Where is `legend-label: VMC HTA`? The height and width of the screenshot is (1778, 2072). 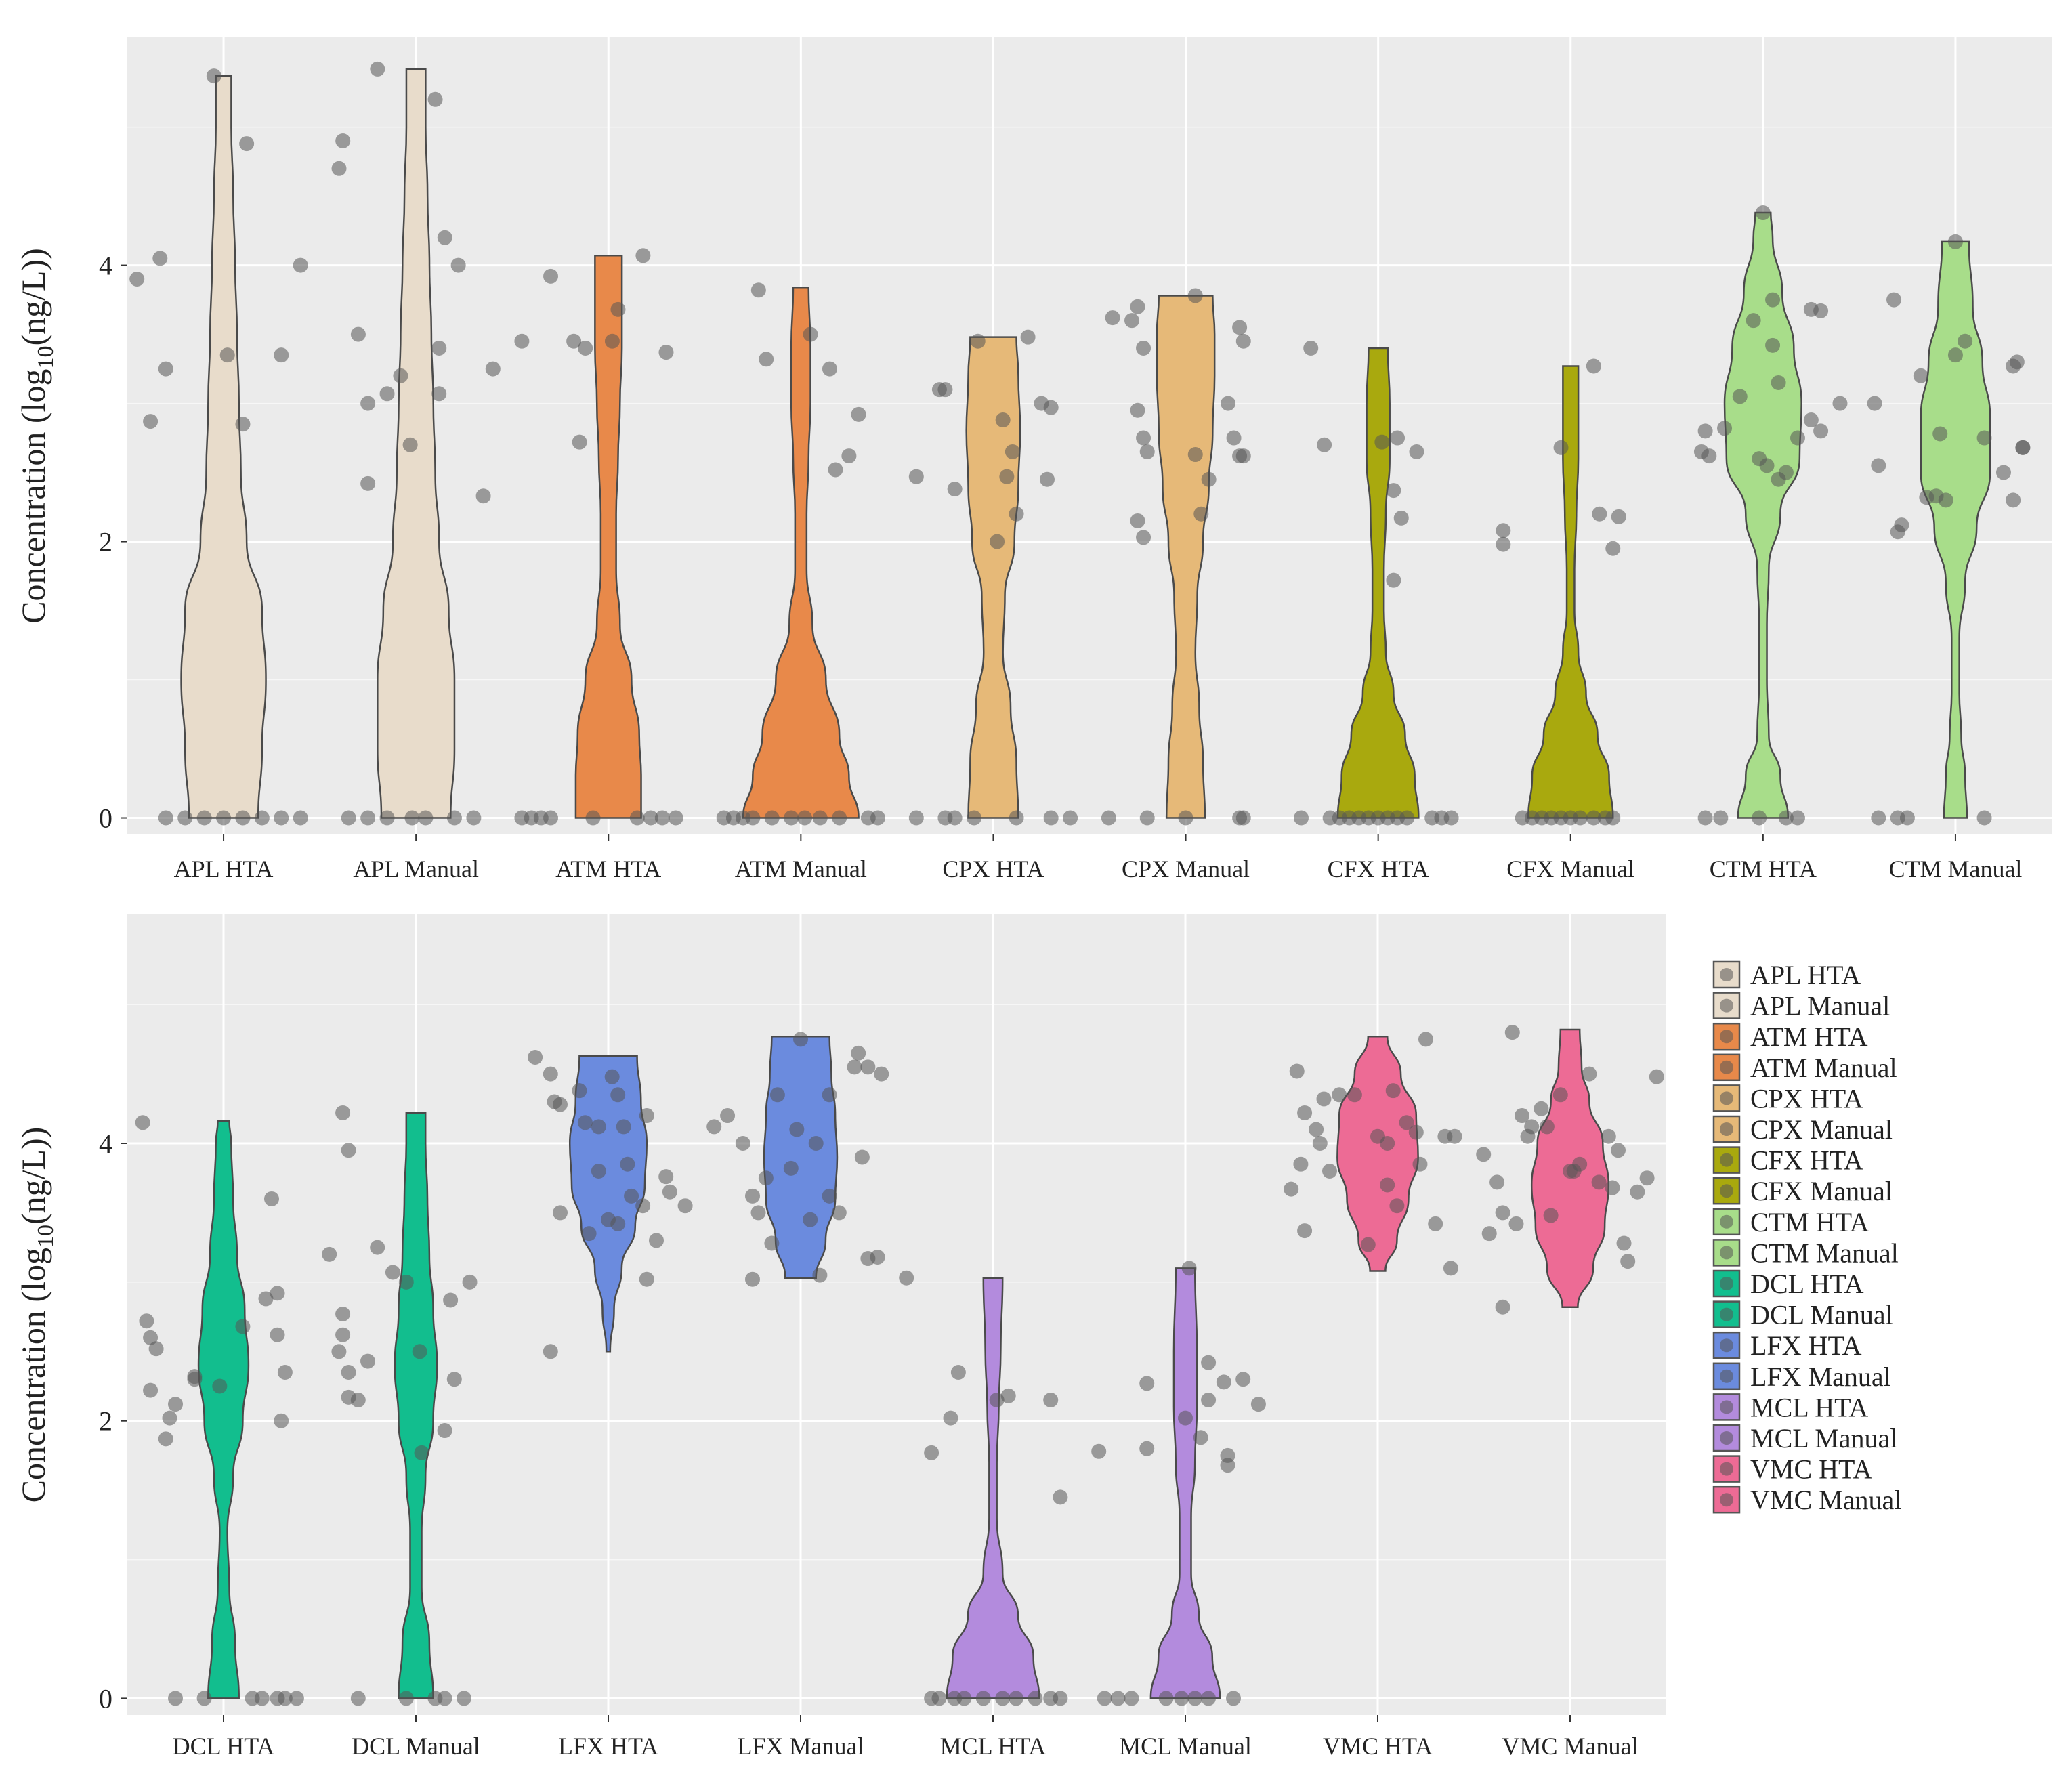 legend-label: VMC HTA is located at coordinates (1811, 1470).